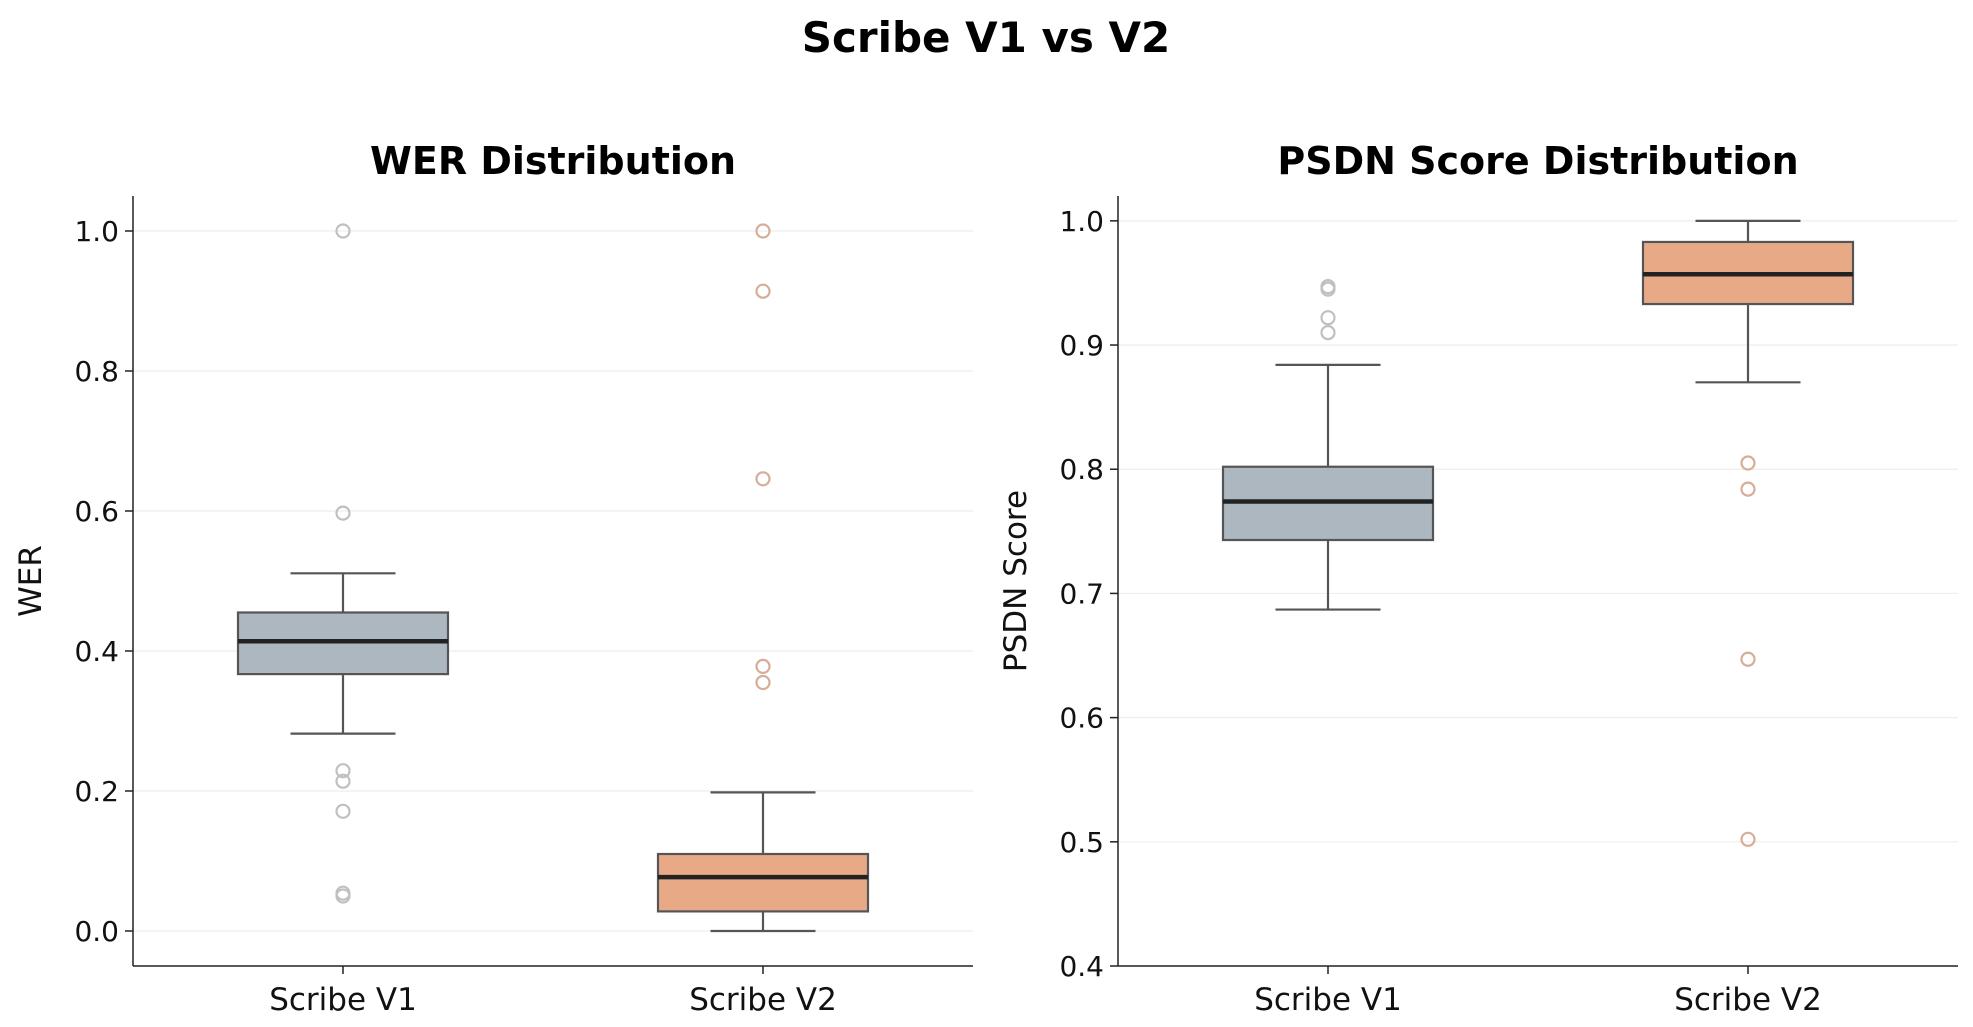 Image resolution: width=1973 pixels, height=1027 pixels. What do you see at coordinates (763, 882) in the screenshot?
I see `box-body` at bounding box center [763, 882].